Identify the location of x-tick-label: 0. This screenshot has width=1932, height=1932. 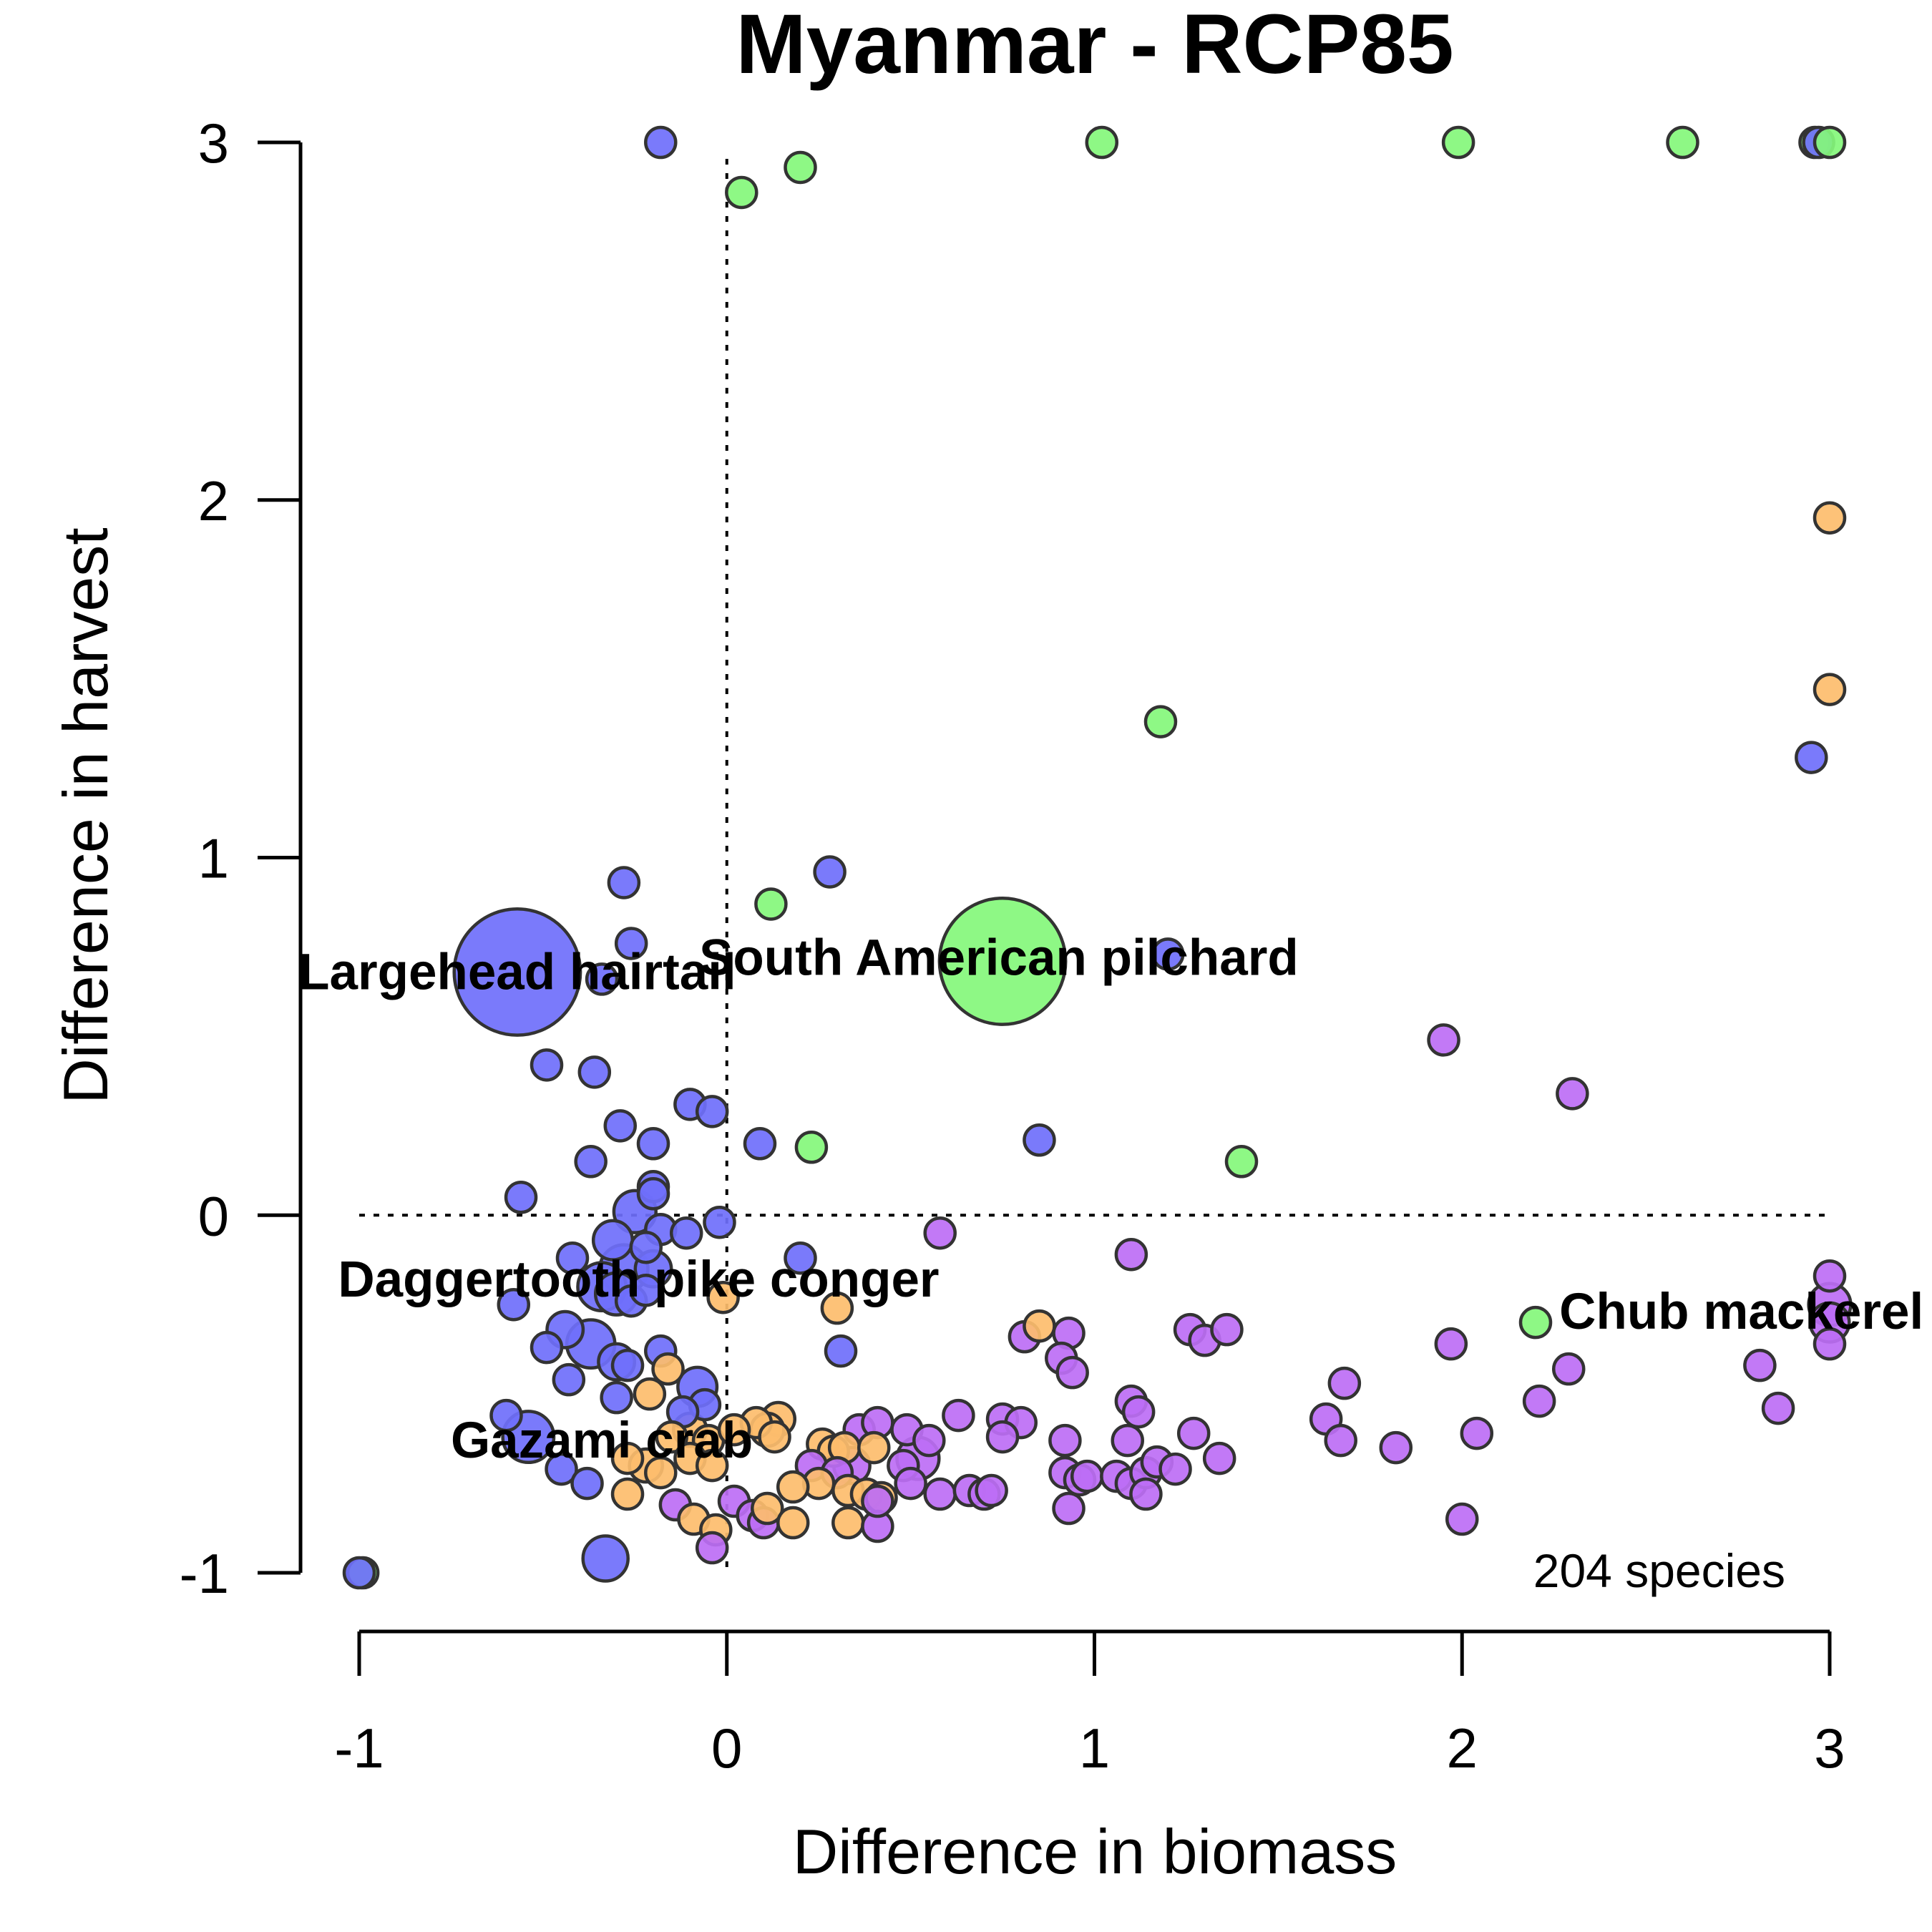
(726, 1748).